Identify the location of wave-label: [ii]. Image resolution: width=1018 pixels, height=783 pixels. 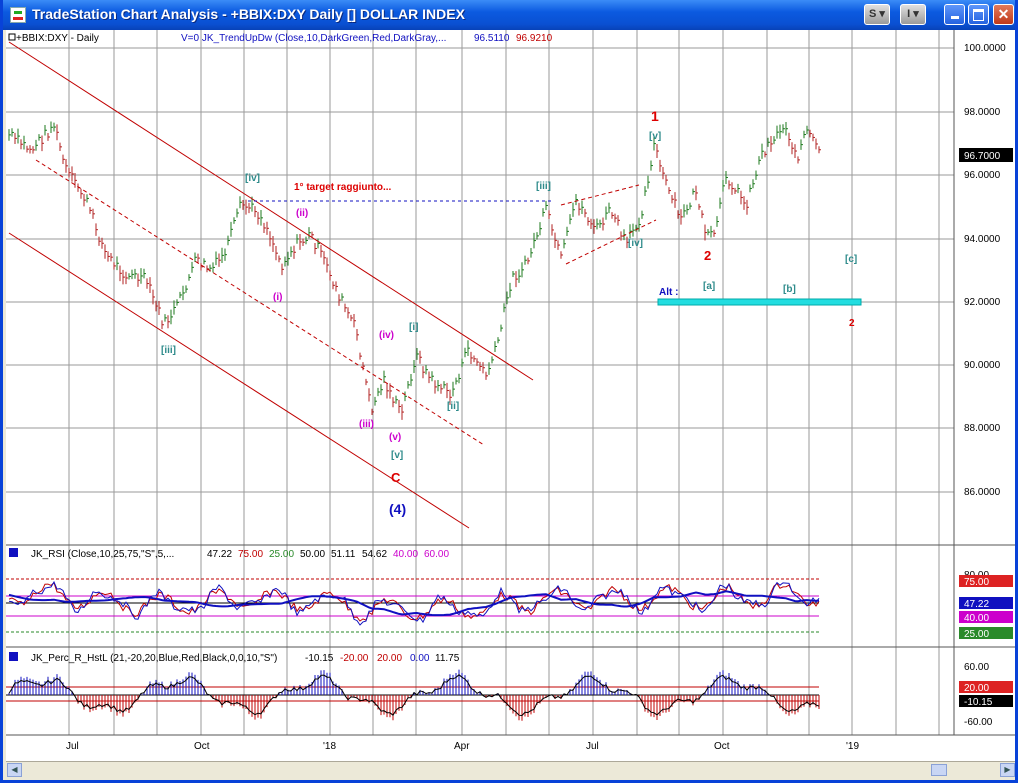
(453, 406).